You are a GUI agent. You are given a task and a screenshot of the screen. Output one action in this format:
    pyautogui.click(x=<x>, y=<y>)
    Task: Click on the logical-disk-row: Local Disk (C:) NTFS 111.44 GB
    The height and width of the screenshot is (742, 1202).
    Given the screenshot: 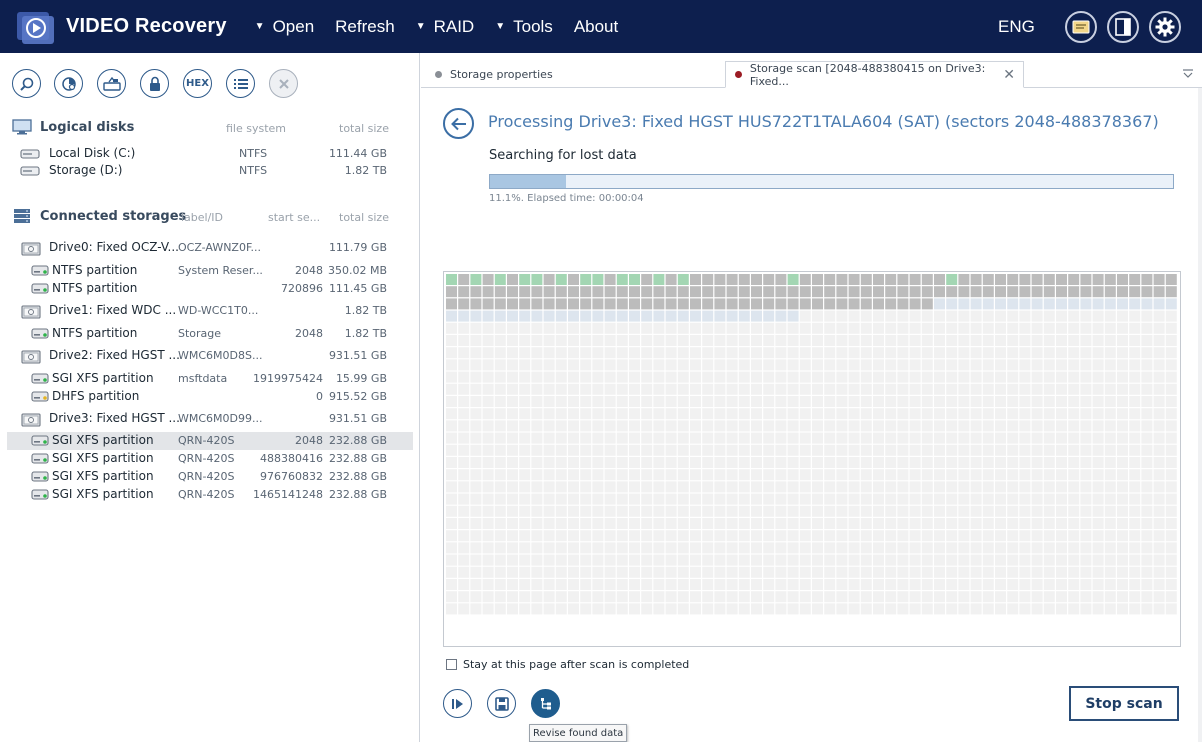 What is the action you would take?
    pyautogui.click(x=210, y=154)
    